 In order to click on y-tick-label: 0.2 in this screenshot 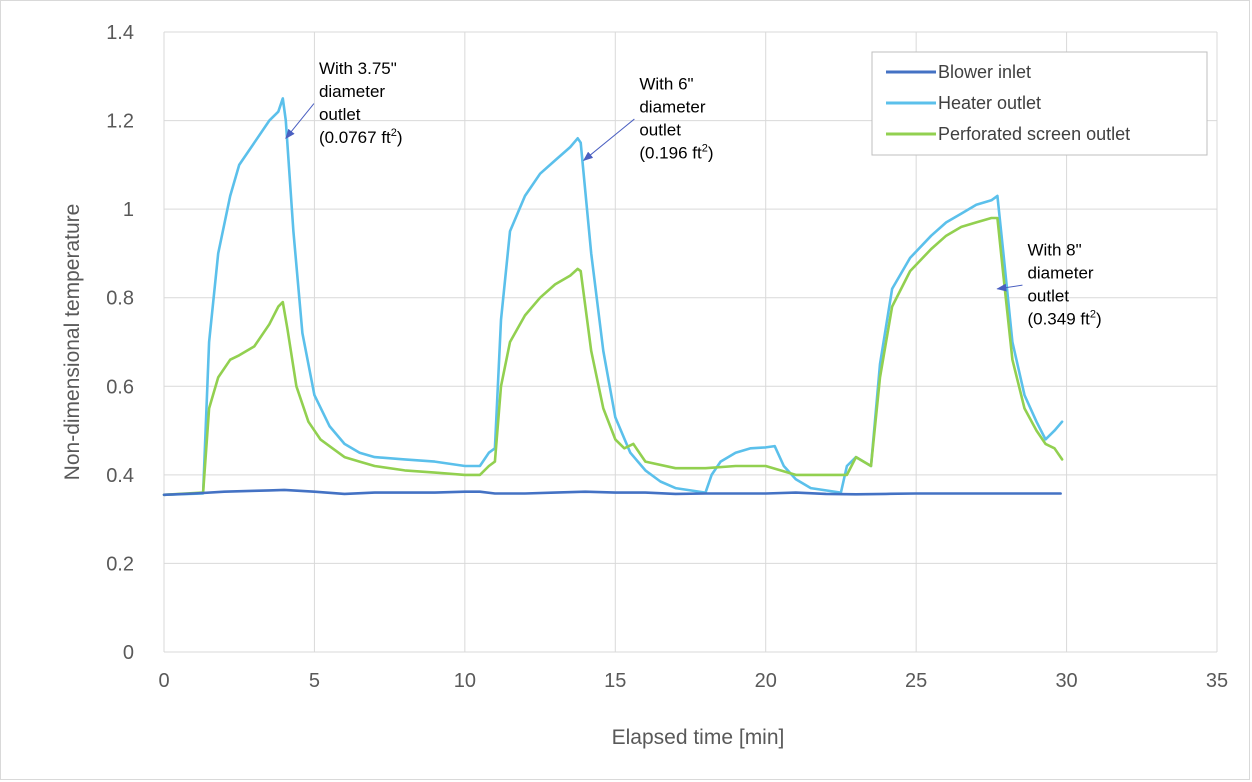, I will do `click(120, 564)`.